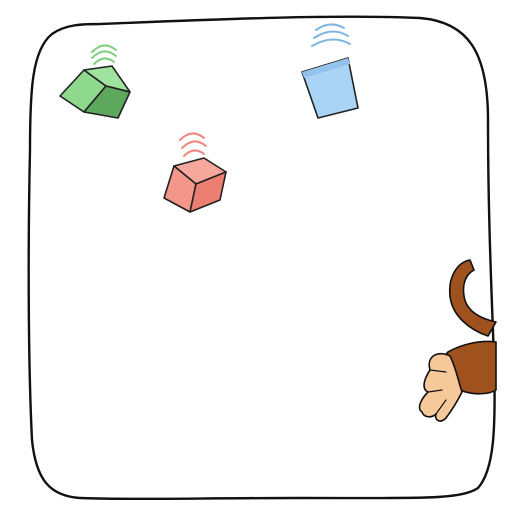 This screenshot has width=512, height=512. What do you see at coordinates (195, 172) in the screenshot?
I see `letter-block-j: J` at bounding box center [195, 172].